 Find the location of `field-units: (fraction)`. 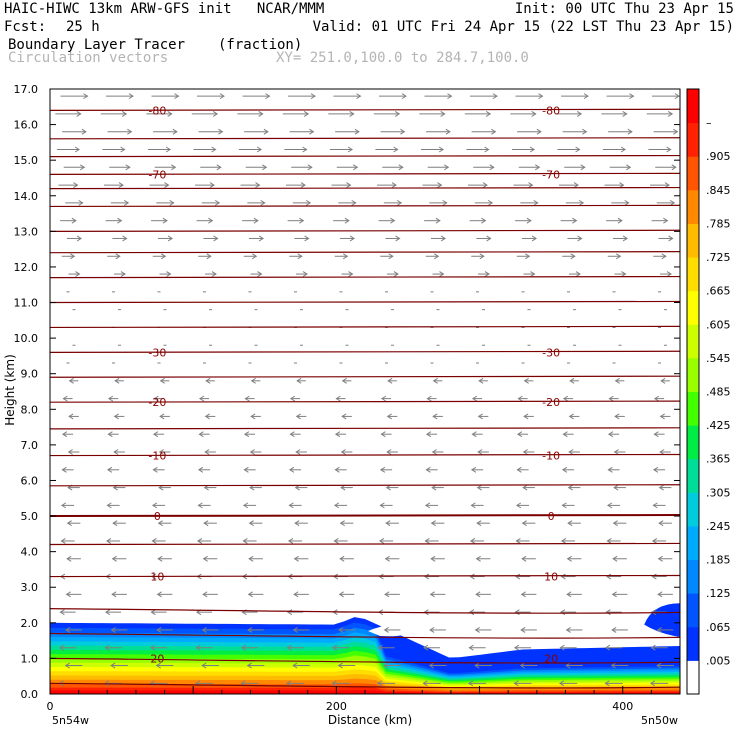

field-units: (fraction) is located at coordinates (260, 45).